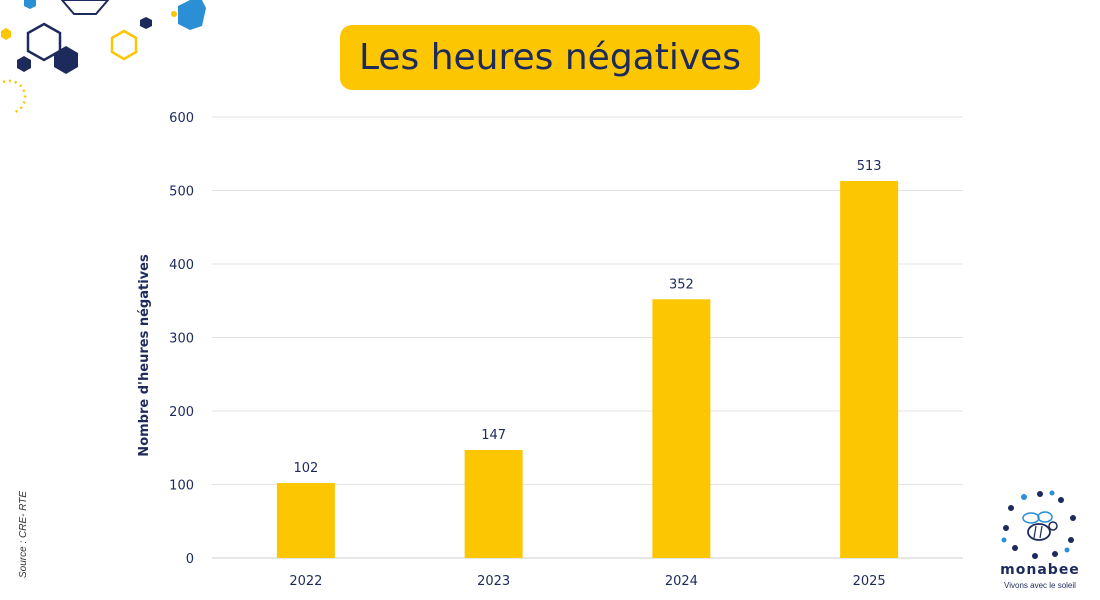  What do you see at coordinates (1040, 570) in the screenshot?
I see `logo-brand: monabee` at bounding box center [1040, 570].